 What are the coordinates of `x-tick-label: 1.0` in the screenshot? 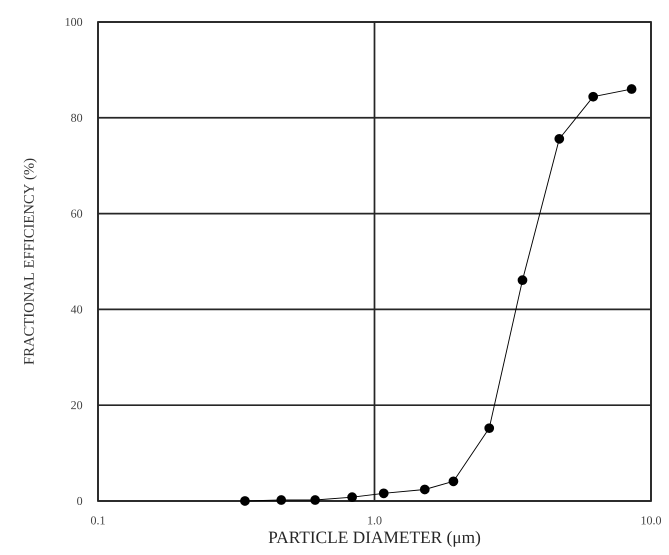 It's located at (375, 520).